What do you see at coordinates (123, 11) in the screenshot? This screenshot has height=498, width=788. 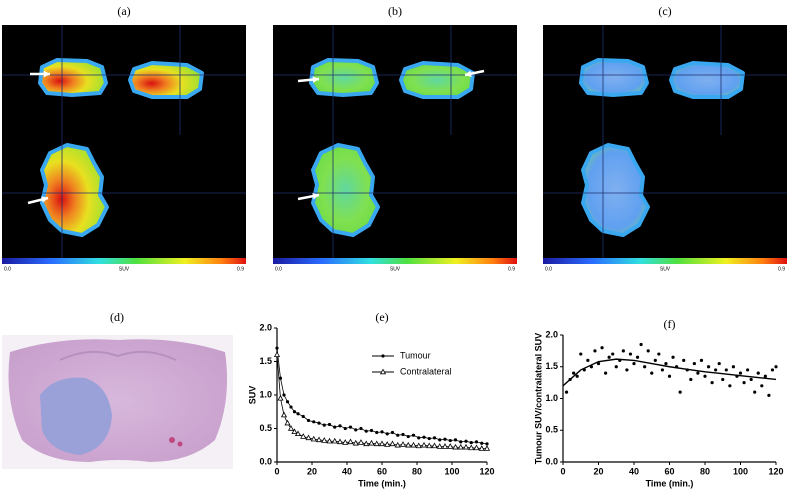 I see `panel-label: (a)` at bounding box center [123, 11].